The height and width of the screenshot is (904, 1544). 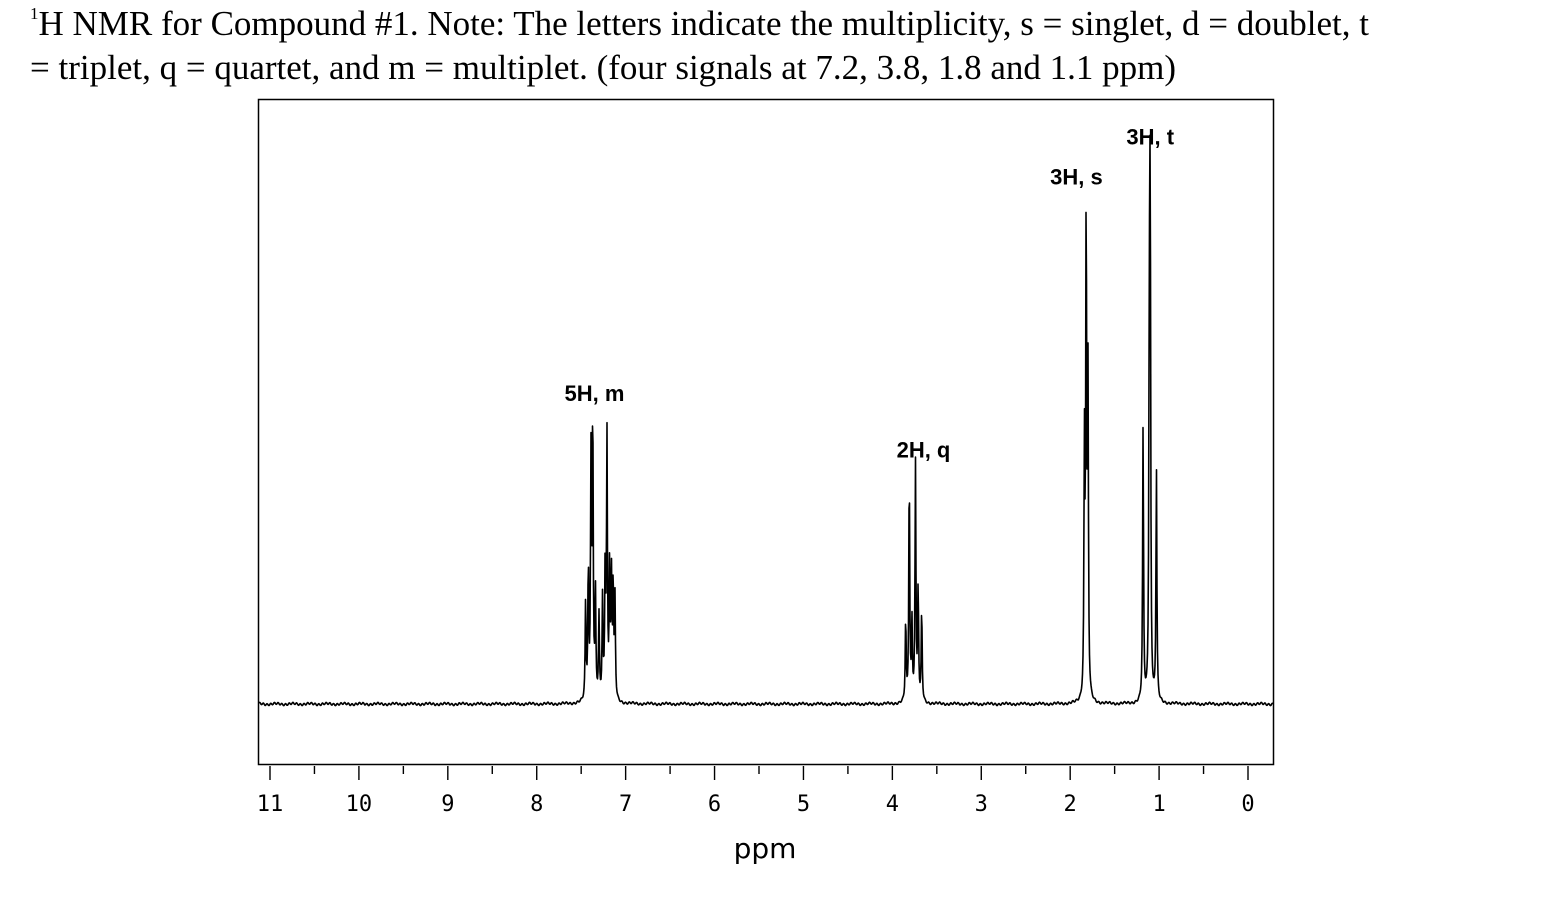 I want to click on x-tick-label: 3, so click(x=981, y=804).